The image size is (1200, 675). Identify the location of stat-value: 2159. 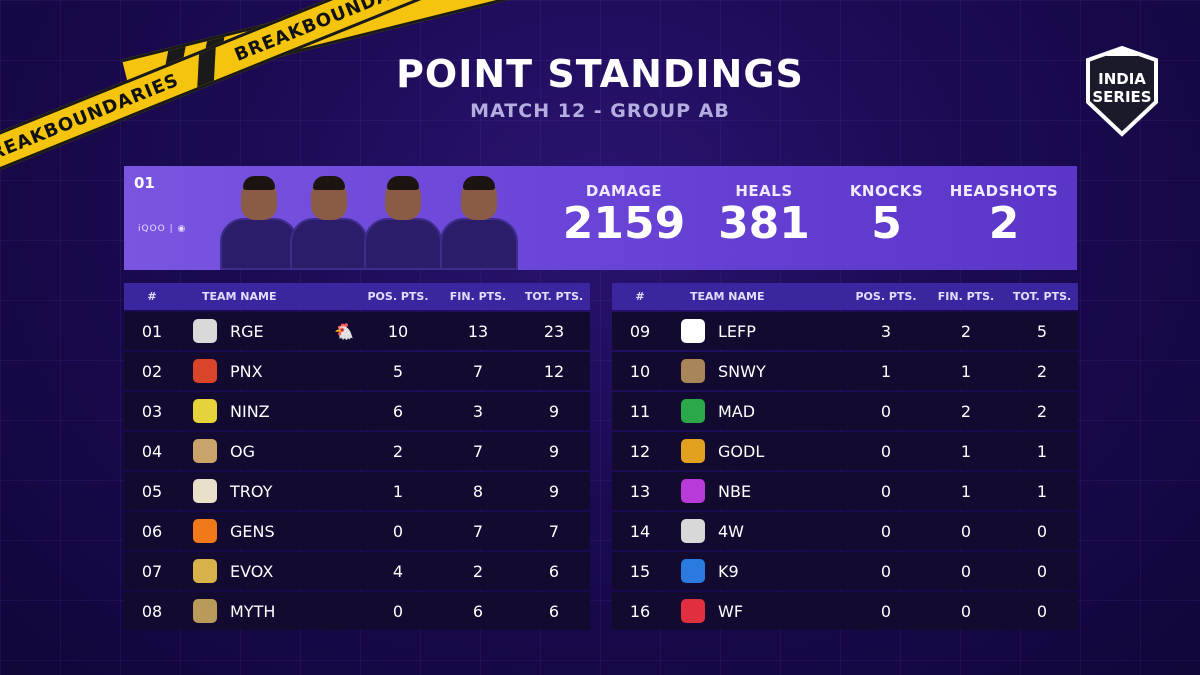
(624, 223).